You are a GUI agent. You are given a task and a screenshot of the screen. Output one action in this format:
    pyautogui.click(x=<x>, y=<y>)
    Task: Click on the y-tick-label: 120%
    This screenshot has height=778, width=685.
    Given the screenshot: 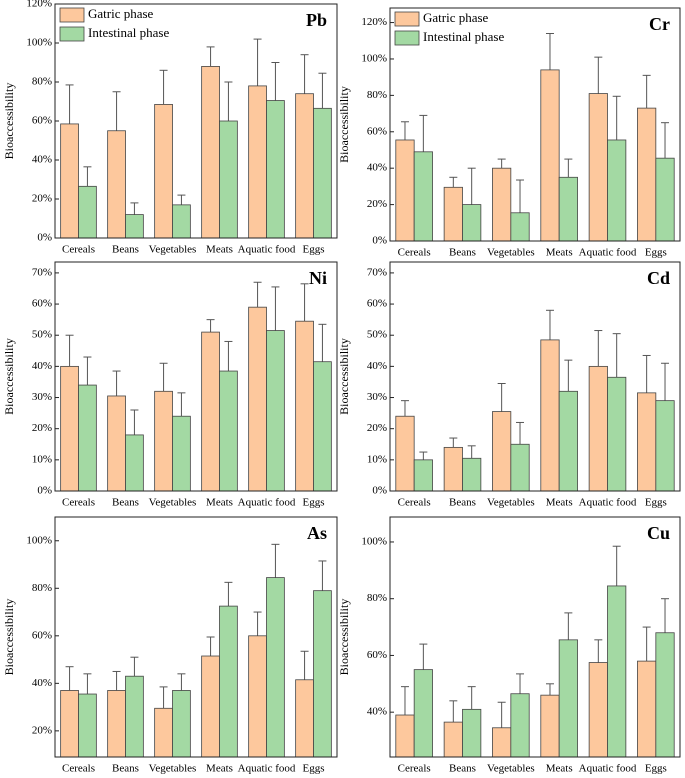 What is the action you would take?
    pyautogui.click(x=374, y=22)
    